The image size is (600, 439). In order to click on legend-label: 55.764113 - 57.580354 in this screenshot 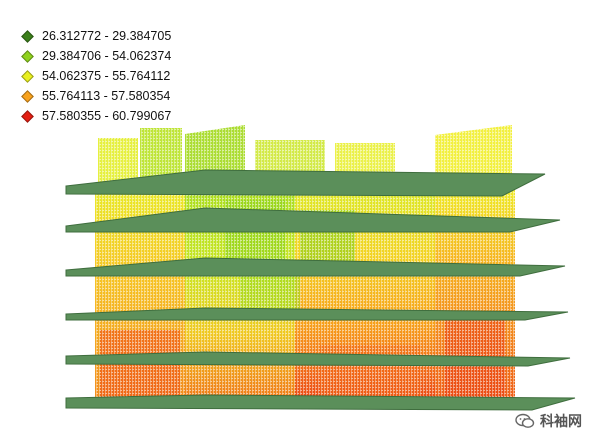, I will do `click(106, 96)`.